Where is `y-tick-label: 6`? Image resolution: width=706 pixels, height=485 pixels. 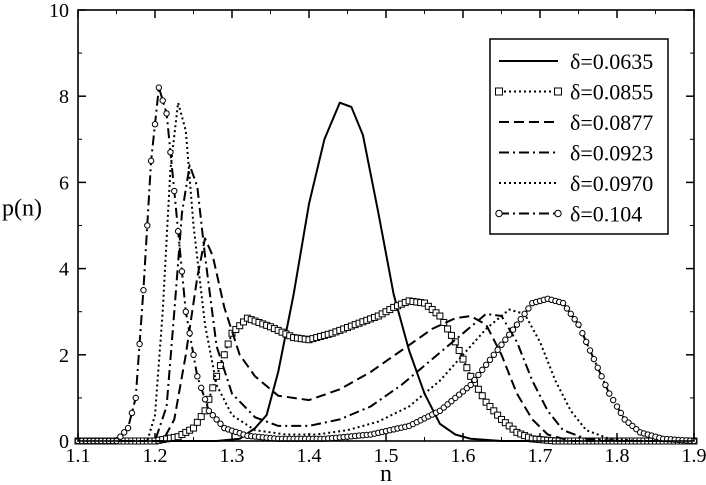 y-tick-label: 6 is located at coordinates (64, 183).